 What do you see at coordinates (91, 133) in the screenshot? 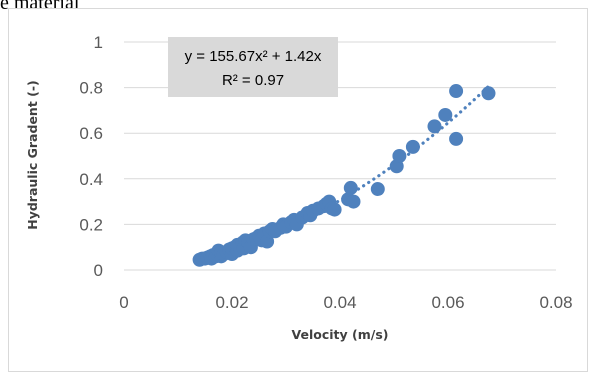
I see `y-tick-label: 0.6` at bounding box center [91, 133].